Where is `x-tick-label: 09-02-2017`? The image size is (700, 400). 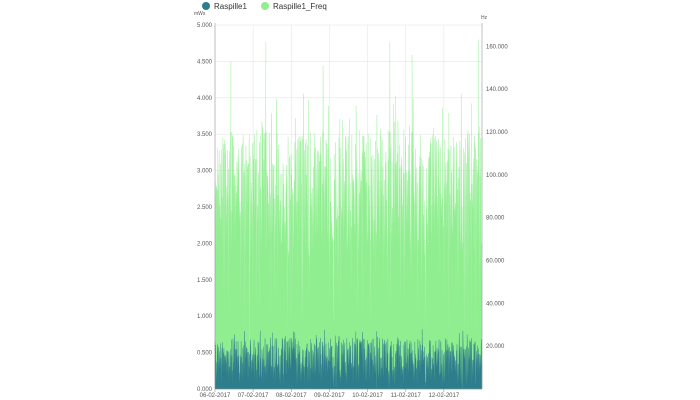 x-tick-label: 09-02-2017 is located at coordinates (329, 396).